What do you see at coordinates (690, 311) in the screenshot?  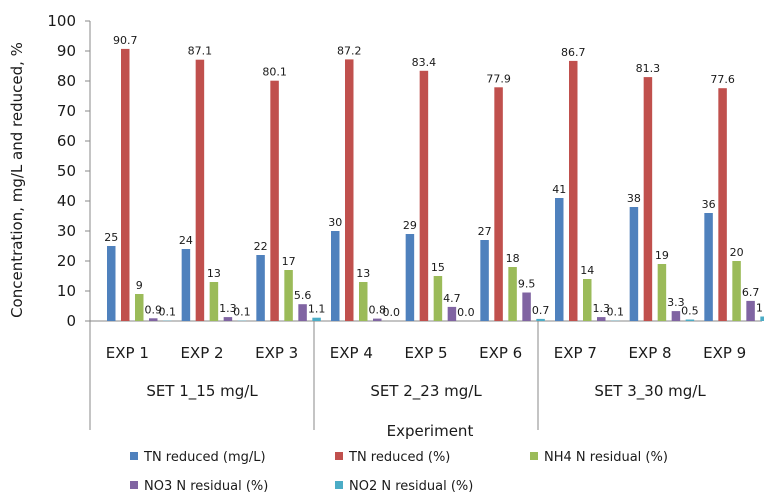 I see `data-label: 0.5` at bounding box center [690, 311].